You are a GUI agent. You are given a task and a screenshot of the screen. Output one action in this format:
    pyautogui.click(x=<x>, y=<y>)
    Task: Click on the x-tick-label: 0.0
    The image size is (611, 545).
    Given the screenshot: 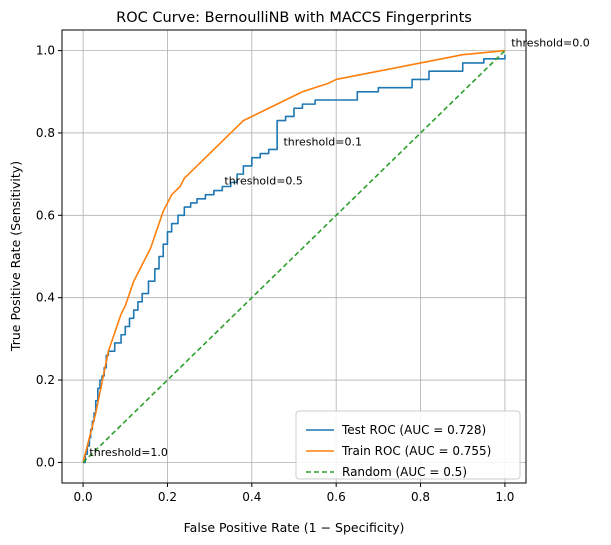 What is the action you would take?
    pyautogui.click(x=83, y=497)
    